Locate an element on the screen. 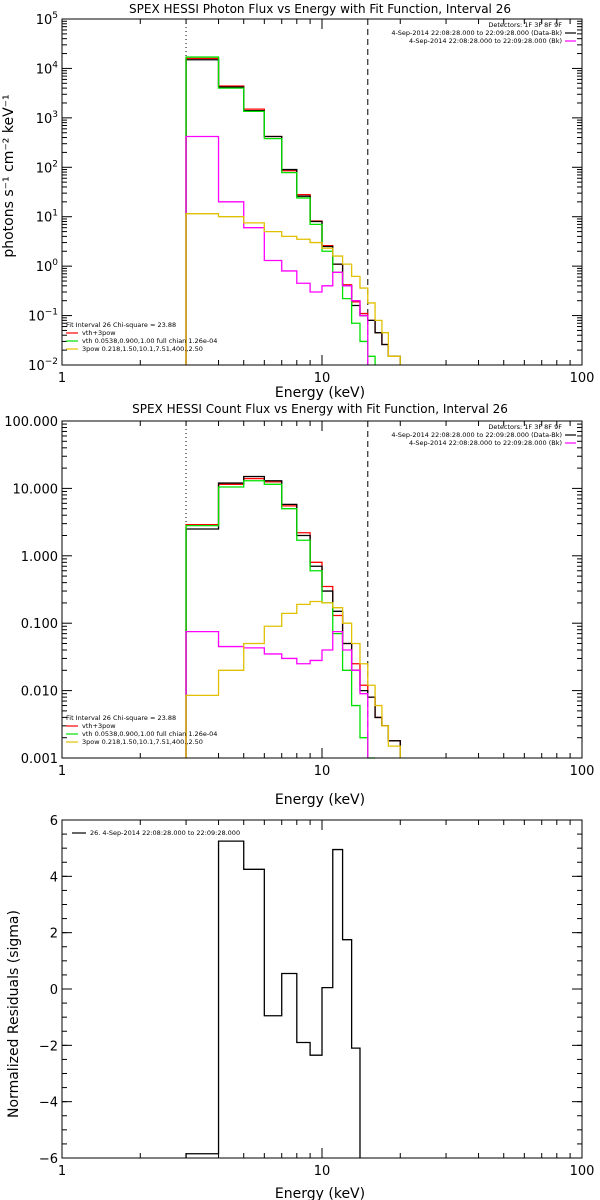  y-tick-label: 10⁵ is located at coordinates (47, 19).